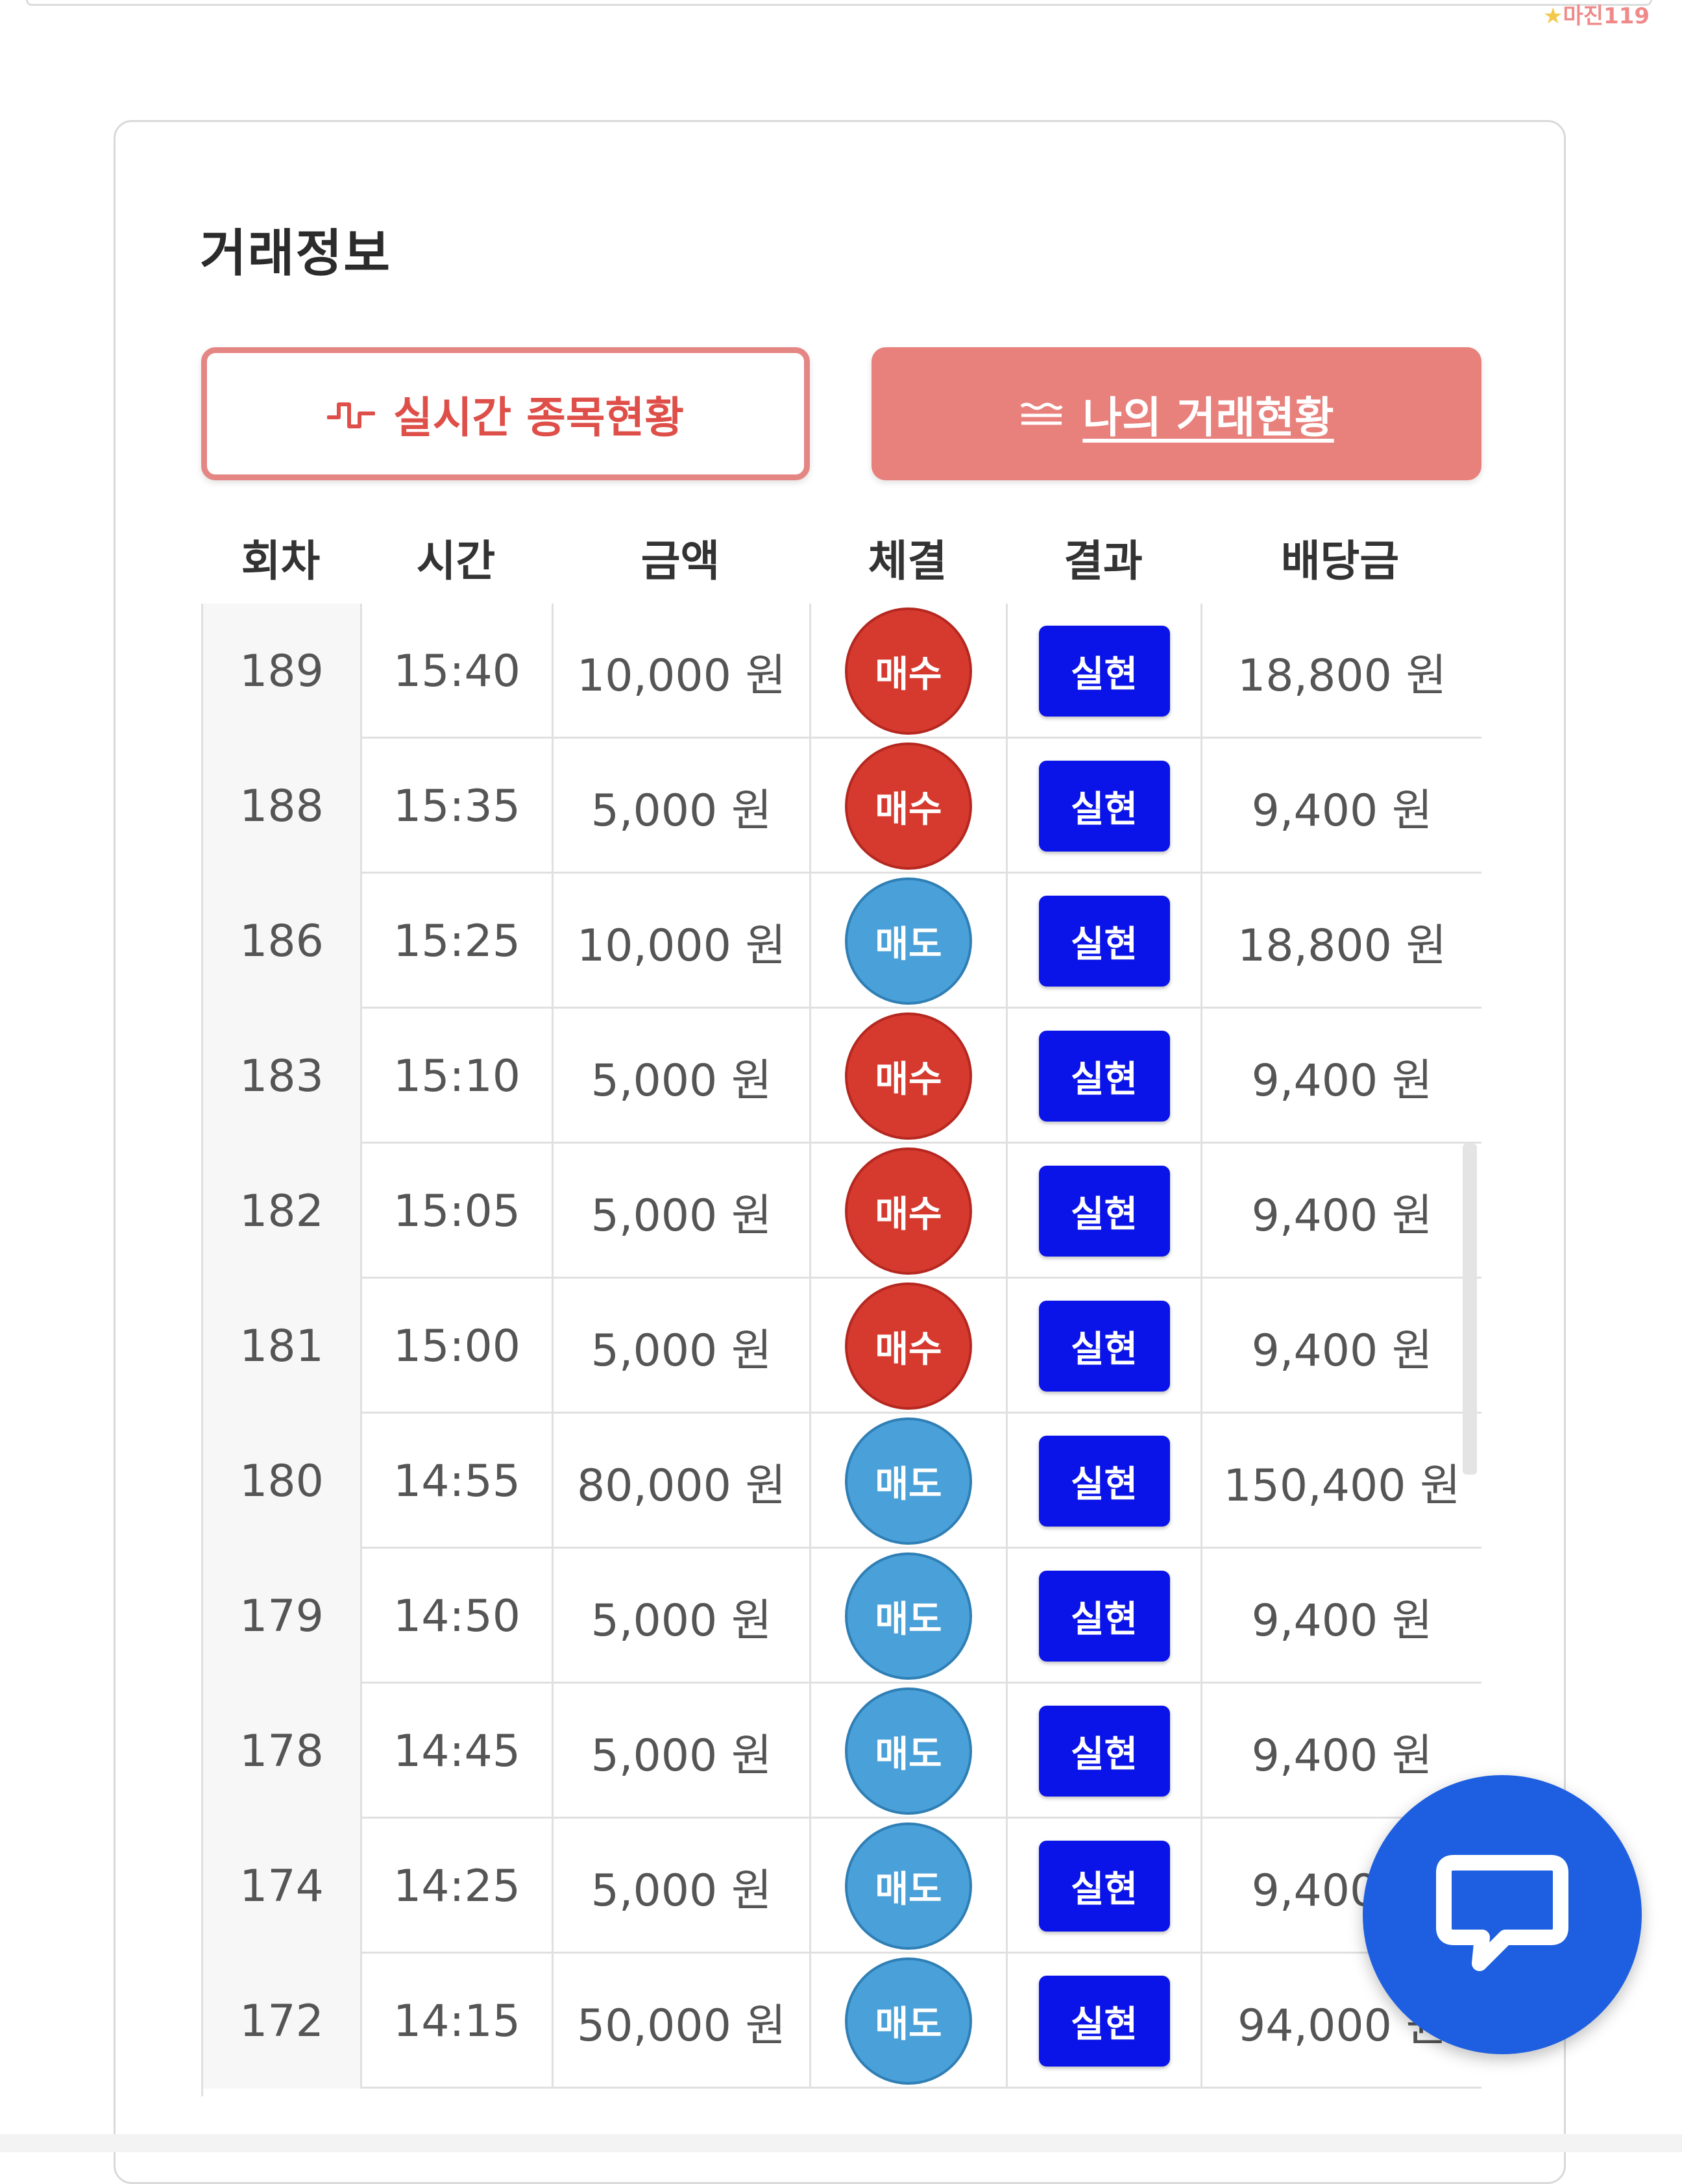  I want to click on round-cell: 189, so click(283, 672).